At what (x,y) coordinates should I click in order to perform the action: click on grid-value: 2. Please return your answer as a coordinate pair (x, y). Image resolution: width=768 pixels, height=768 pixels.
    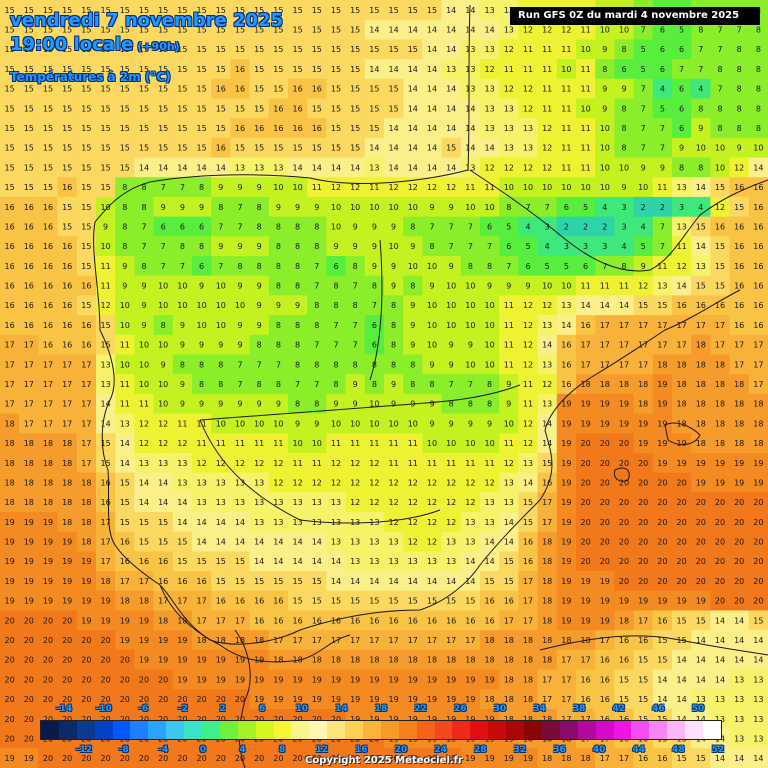
    Looking at the image, I should click on (662, 207).